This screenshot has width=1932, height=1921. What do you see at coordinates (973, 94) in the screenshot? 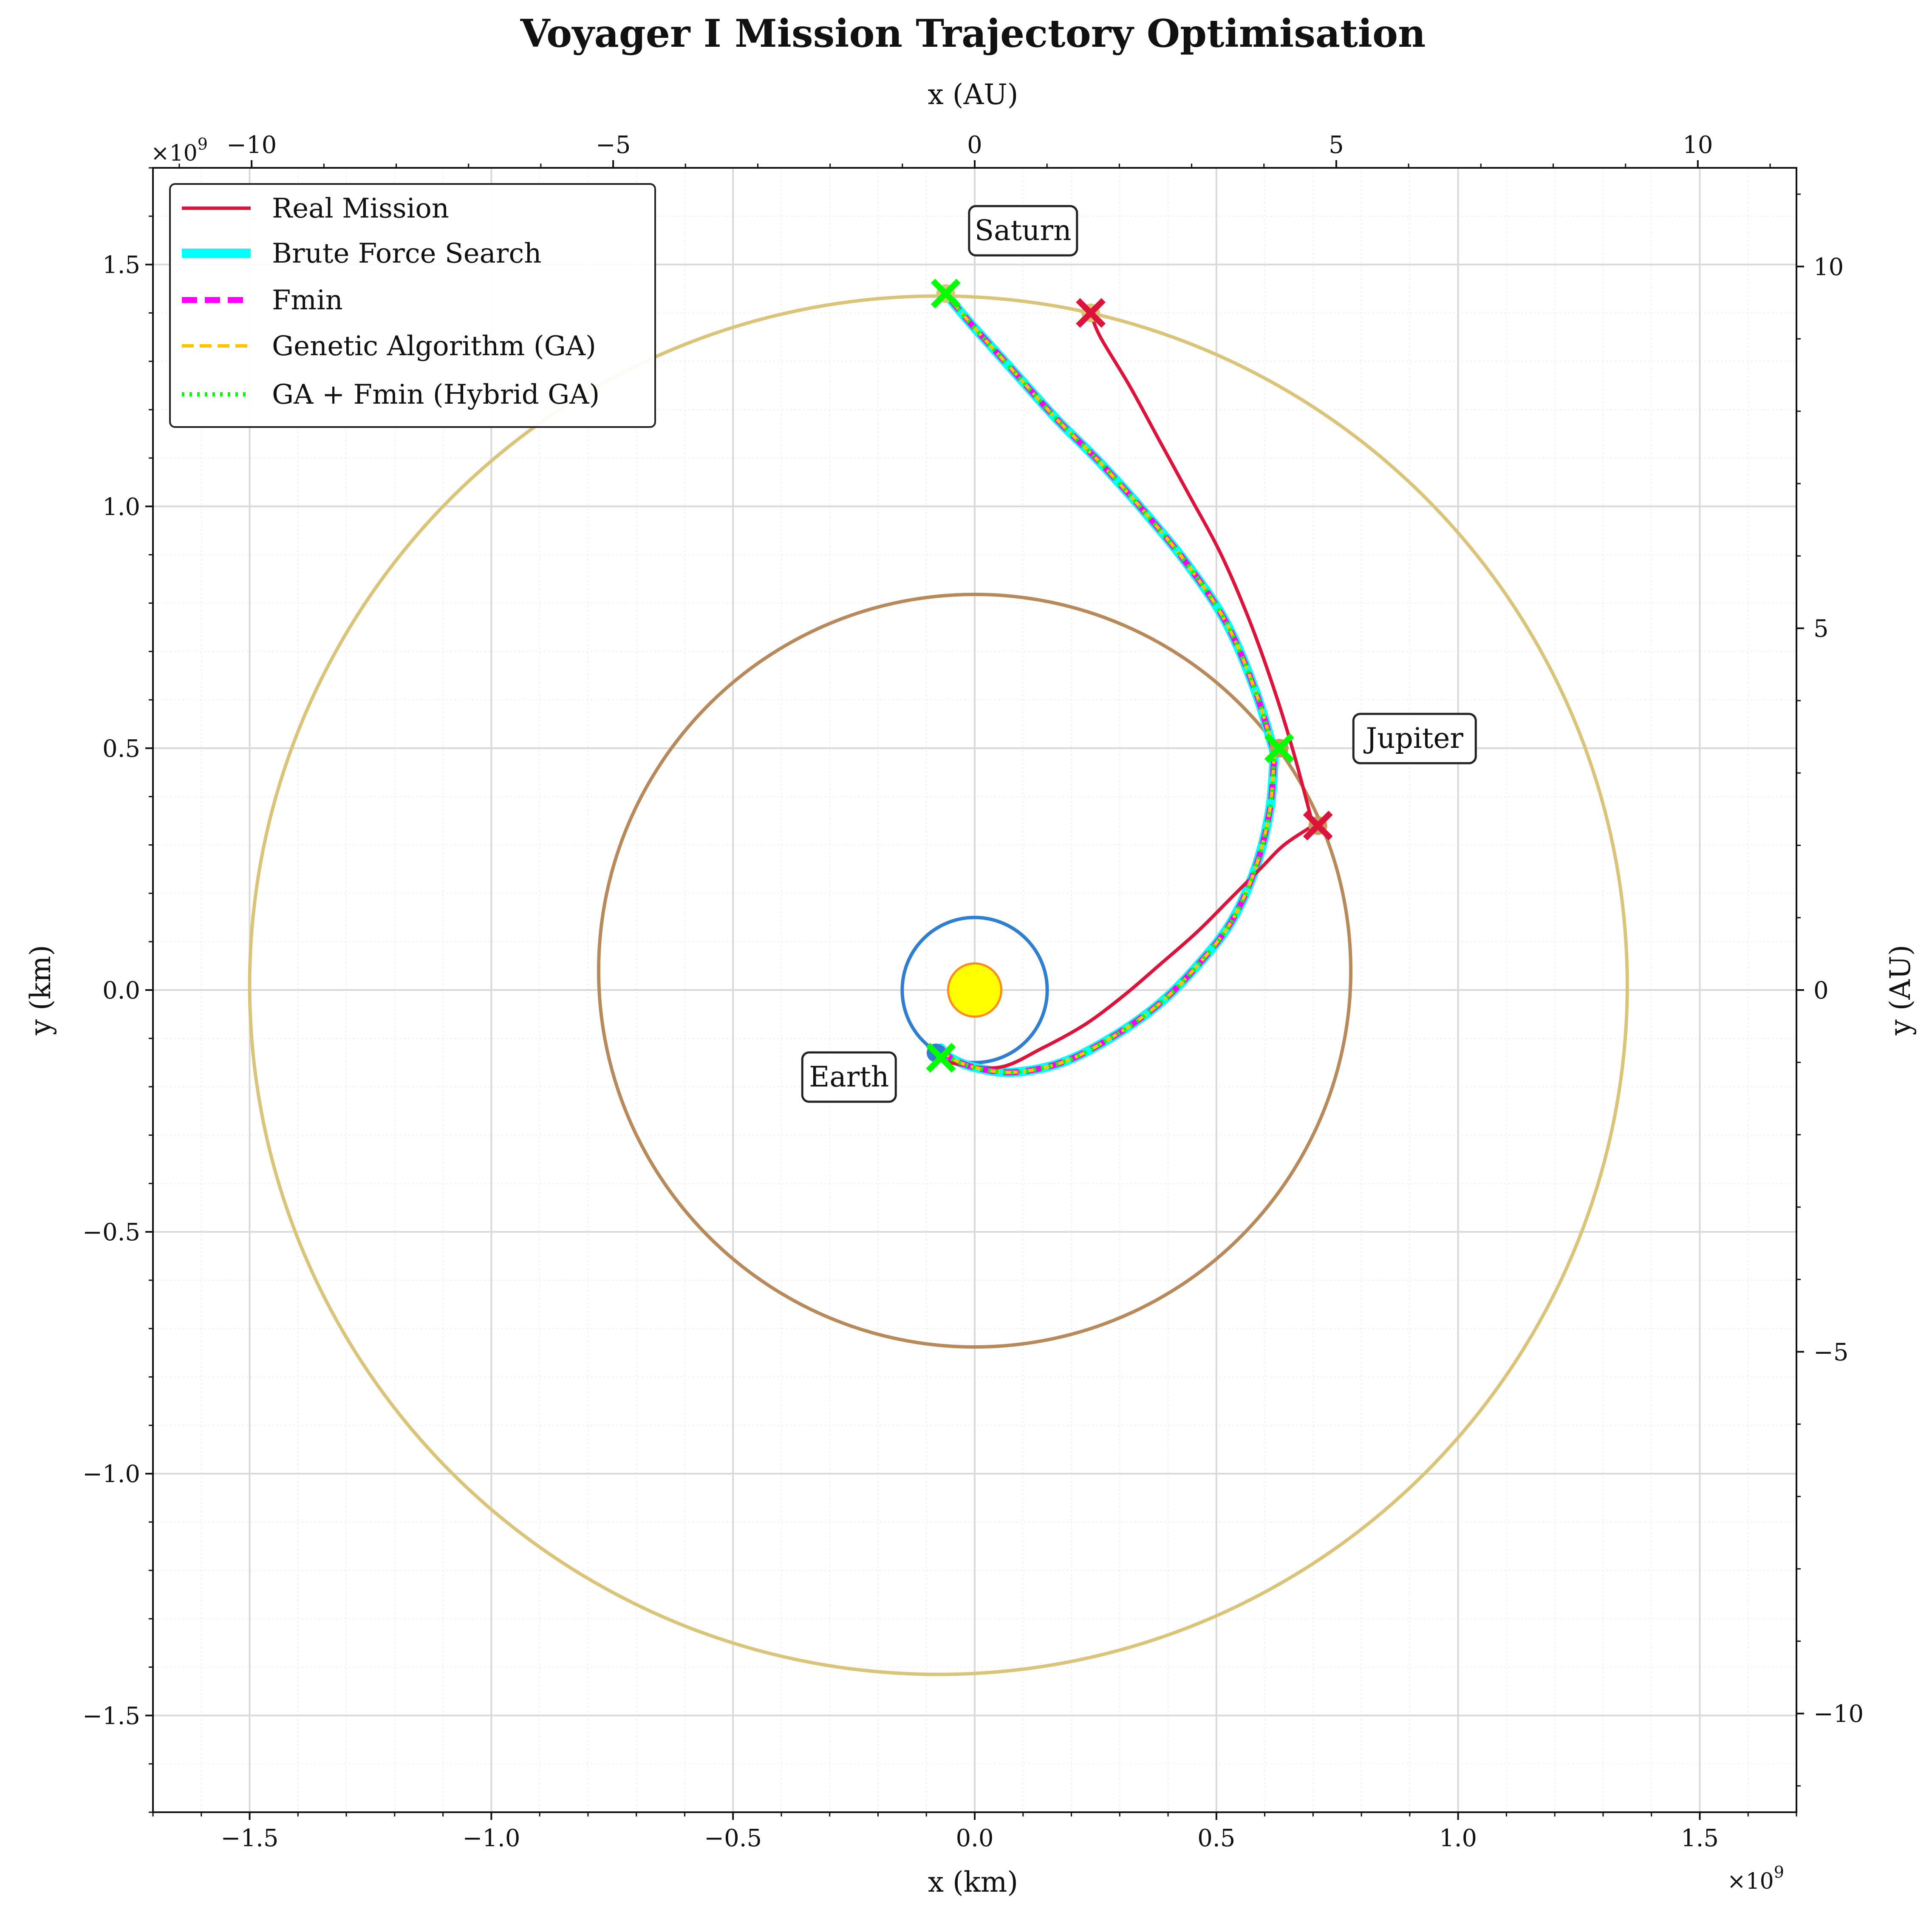
I see `x2-axis-label: x (AU)` at bounding box center [973, 94].